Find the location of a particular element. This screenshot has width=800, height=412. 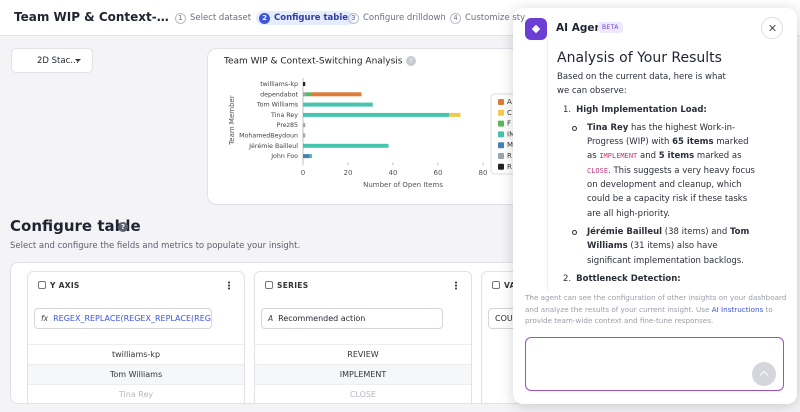

y-axis-title: Team Member is located at coordinates (232, 120).